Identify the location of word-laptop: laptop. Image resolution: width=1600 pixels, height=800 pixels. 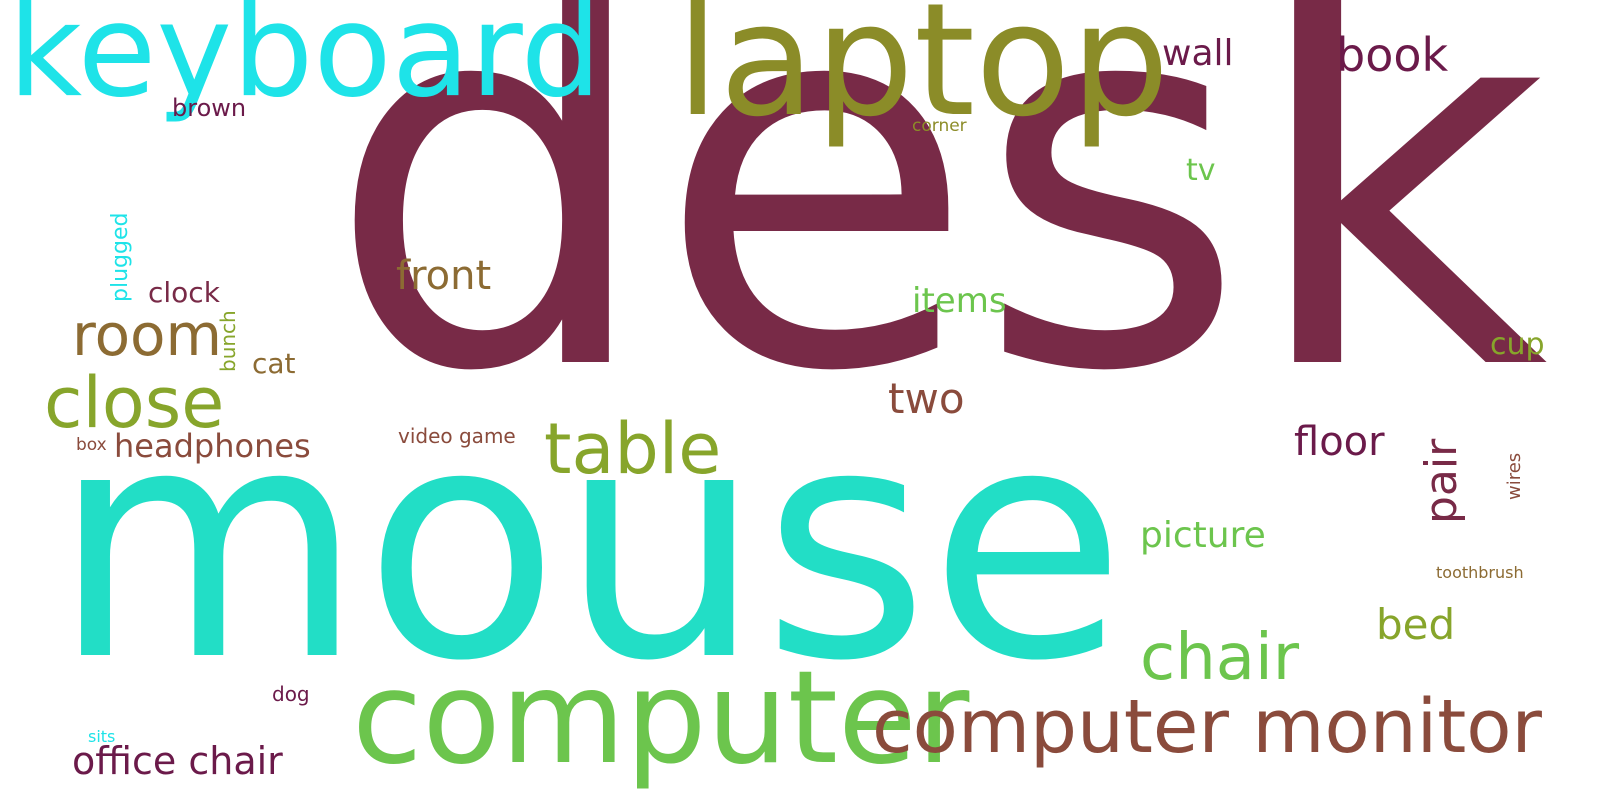
(923, 75).